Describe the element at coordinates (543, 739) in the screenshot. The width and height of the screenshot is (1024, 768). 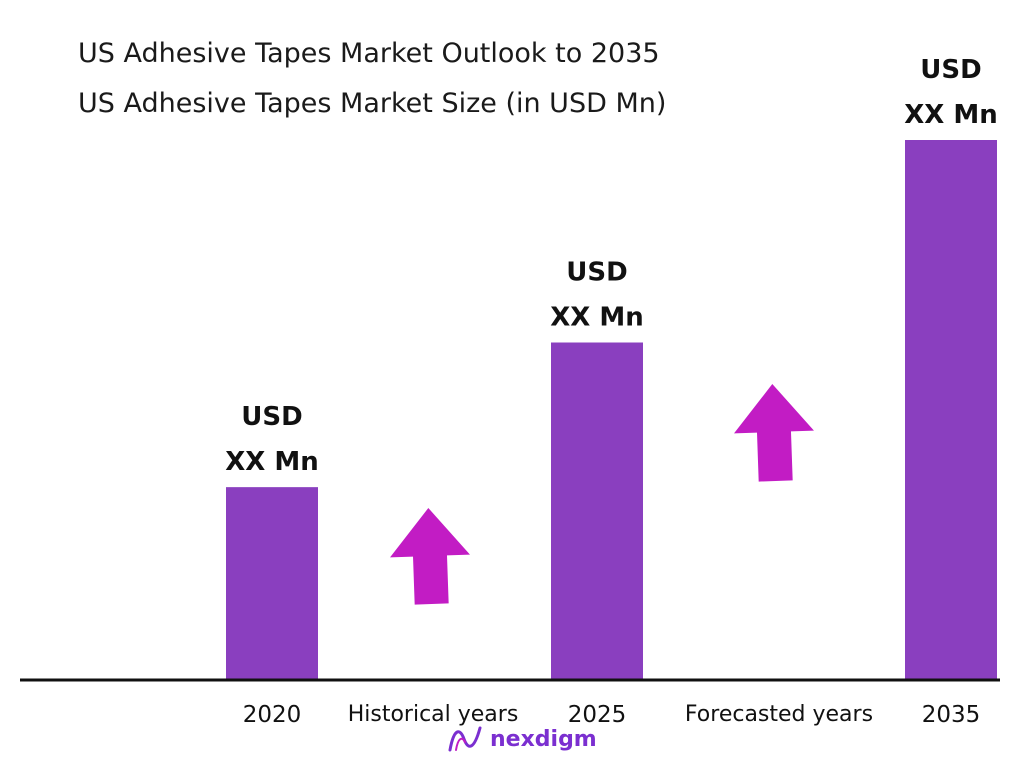
I see `brand-name: nexdigm` at that location.